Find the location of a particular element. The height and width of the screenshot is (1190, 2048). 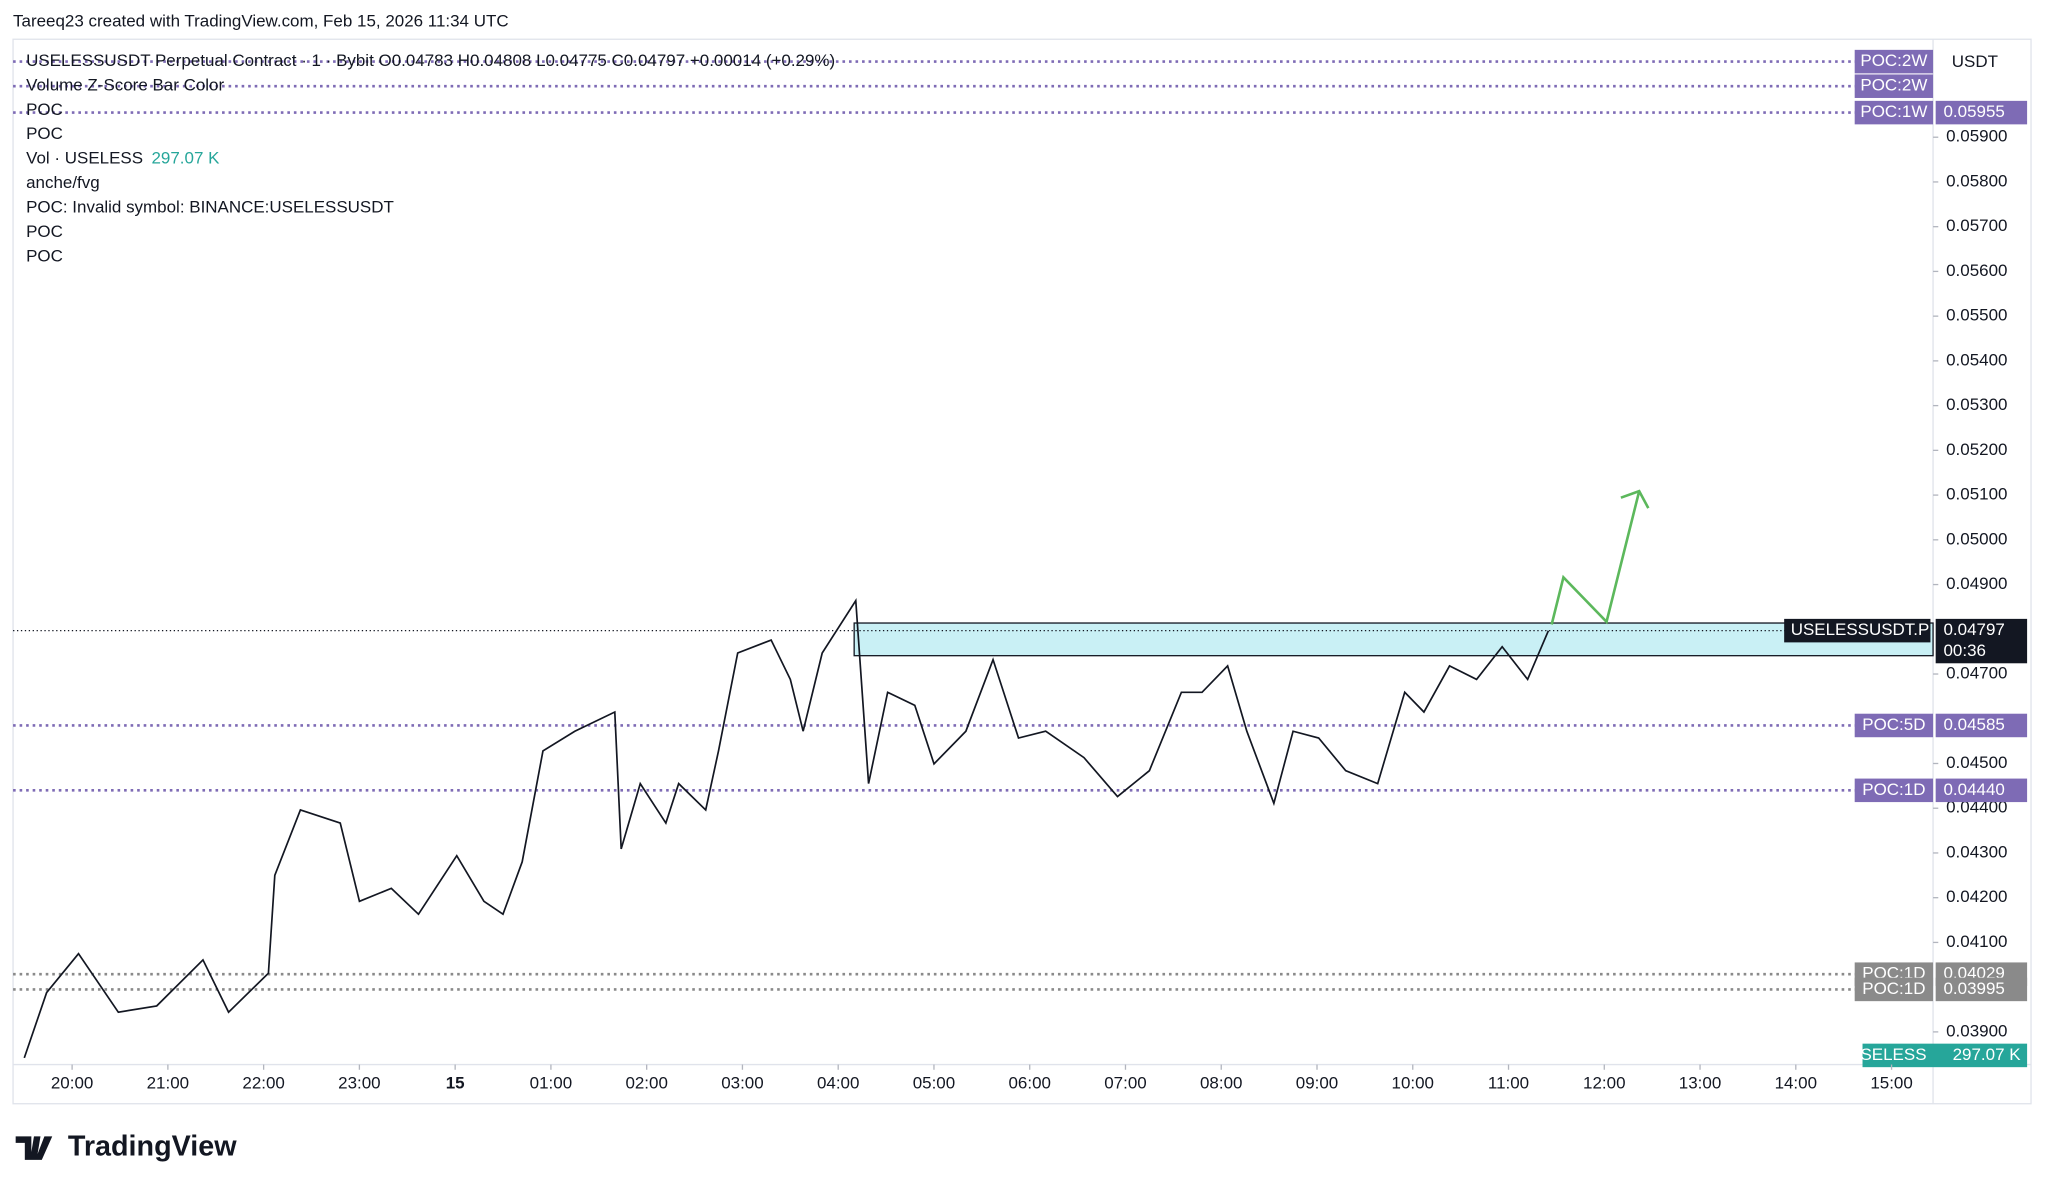

unit-box is located at coordinates (1981, 61).